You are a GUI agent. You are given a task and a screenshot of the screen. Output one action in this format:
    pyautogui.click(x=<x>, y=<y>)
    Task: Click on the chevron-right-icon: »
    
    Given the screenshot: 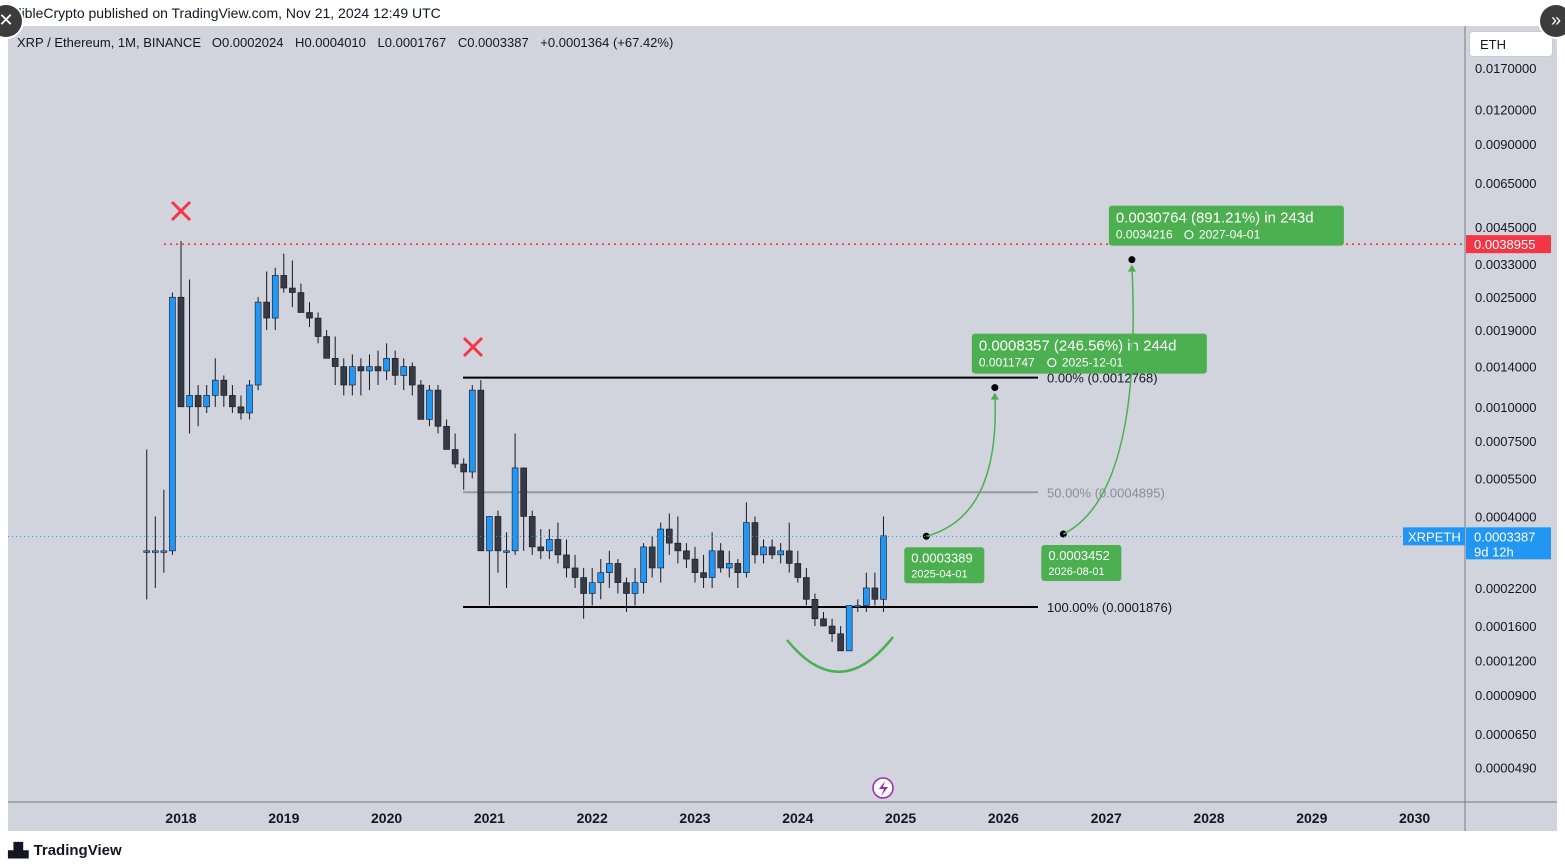 What is the action you would take?
    pyautogui.click(x=1552, y=21)
    